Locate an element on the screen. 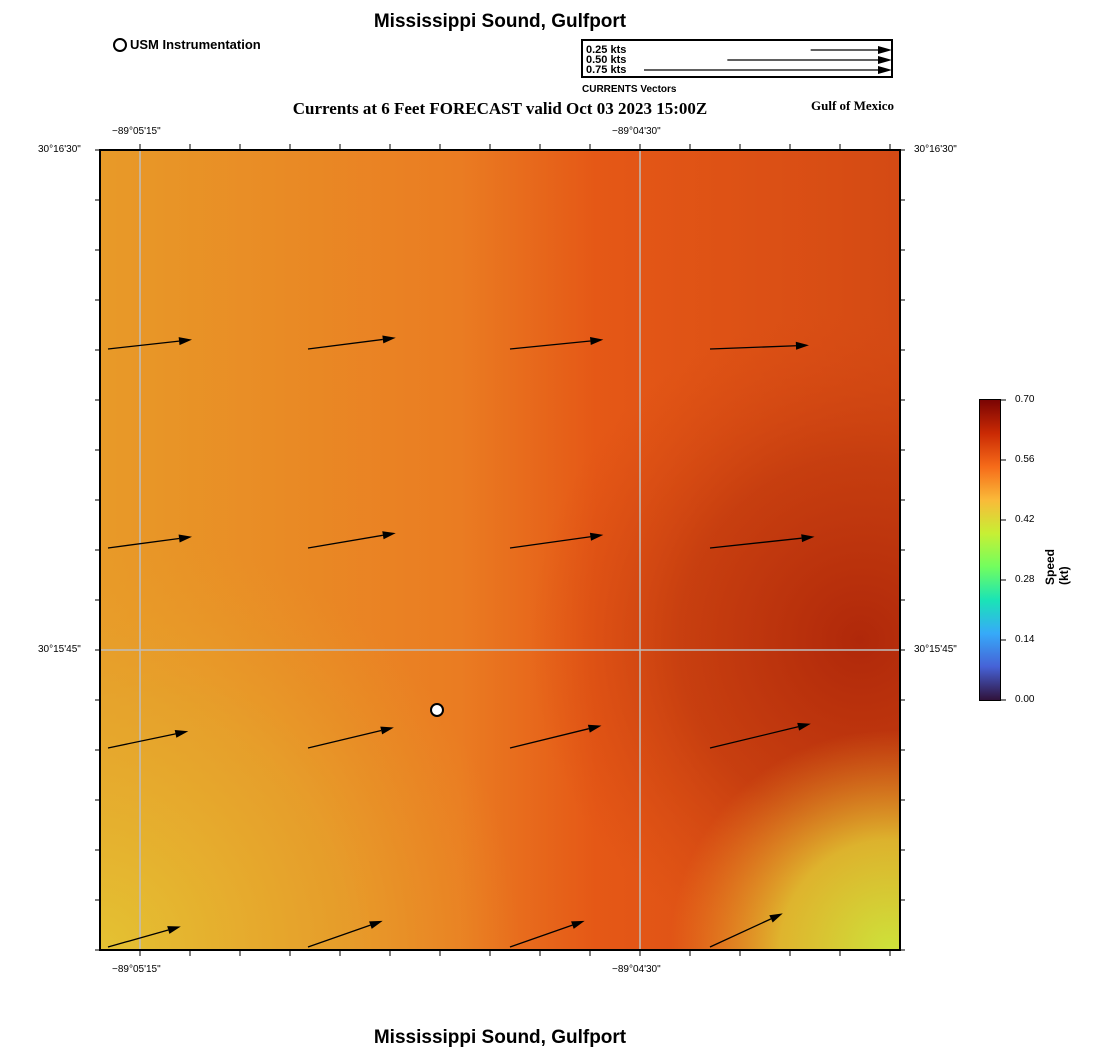 Image resolution: width=1100 pixels, height=1050 pixels. current-vector-r1c1-head is located at coordinates (185, 341).